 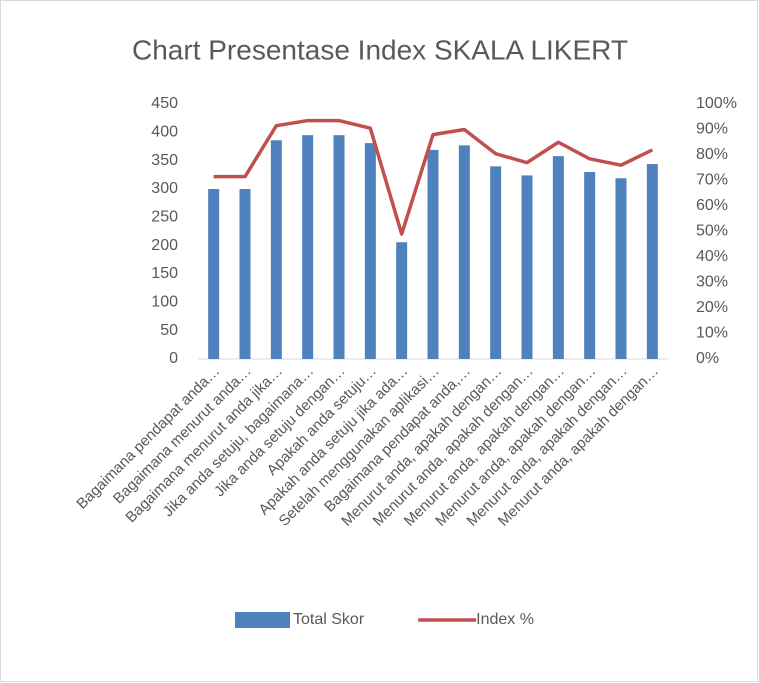 I want to click on chart-title: Chart Presentase Index SKALA LIKERT, so click(x=380, y=49).